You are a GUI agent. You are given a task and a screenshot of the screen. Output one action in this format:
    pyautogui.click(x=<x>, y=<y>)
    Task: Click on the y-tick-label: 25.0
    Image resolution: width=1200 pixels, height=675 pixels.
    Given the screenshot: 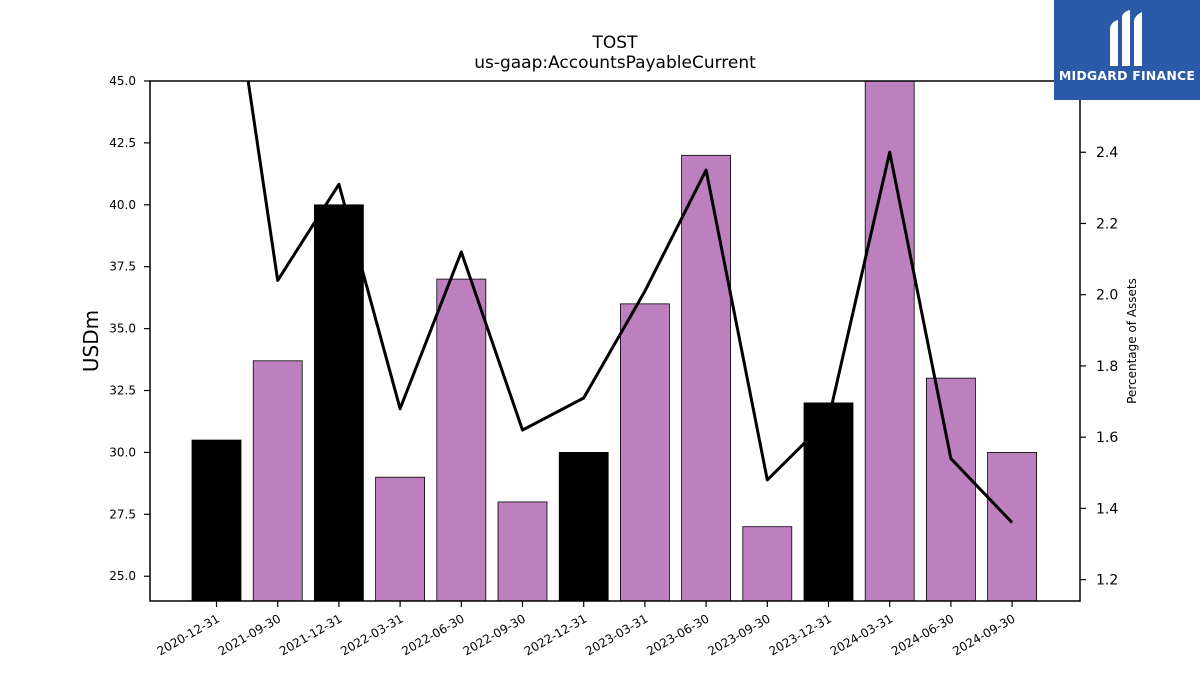 What is the action you would take?
    pyautogui.click(x=122, y=576)
    